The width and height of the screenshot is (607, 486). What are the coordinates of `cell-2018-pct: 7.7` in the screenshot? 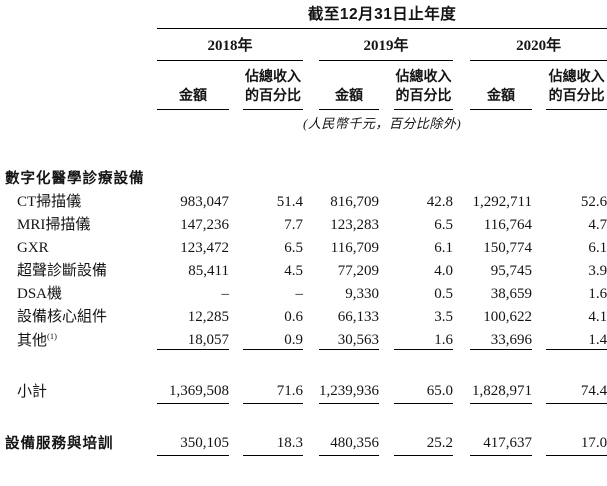 It's located at (293, 225).